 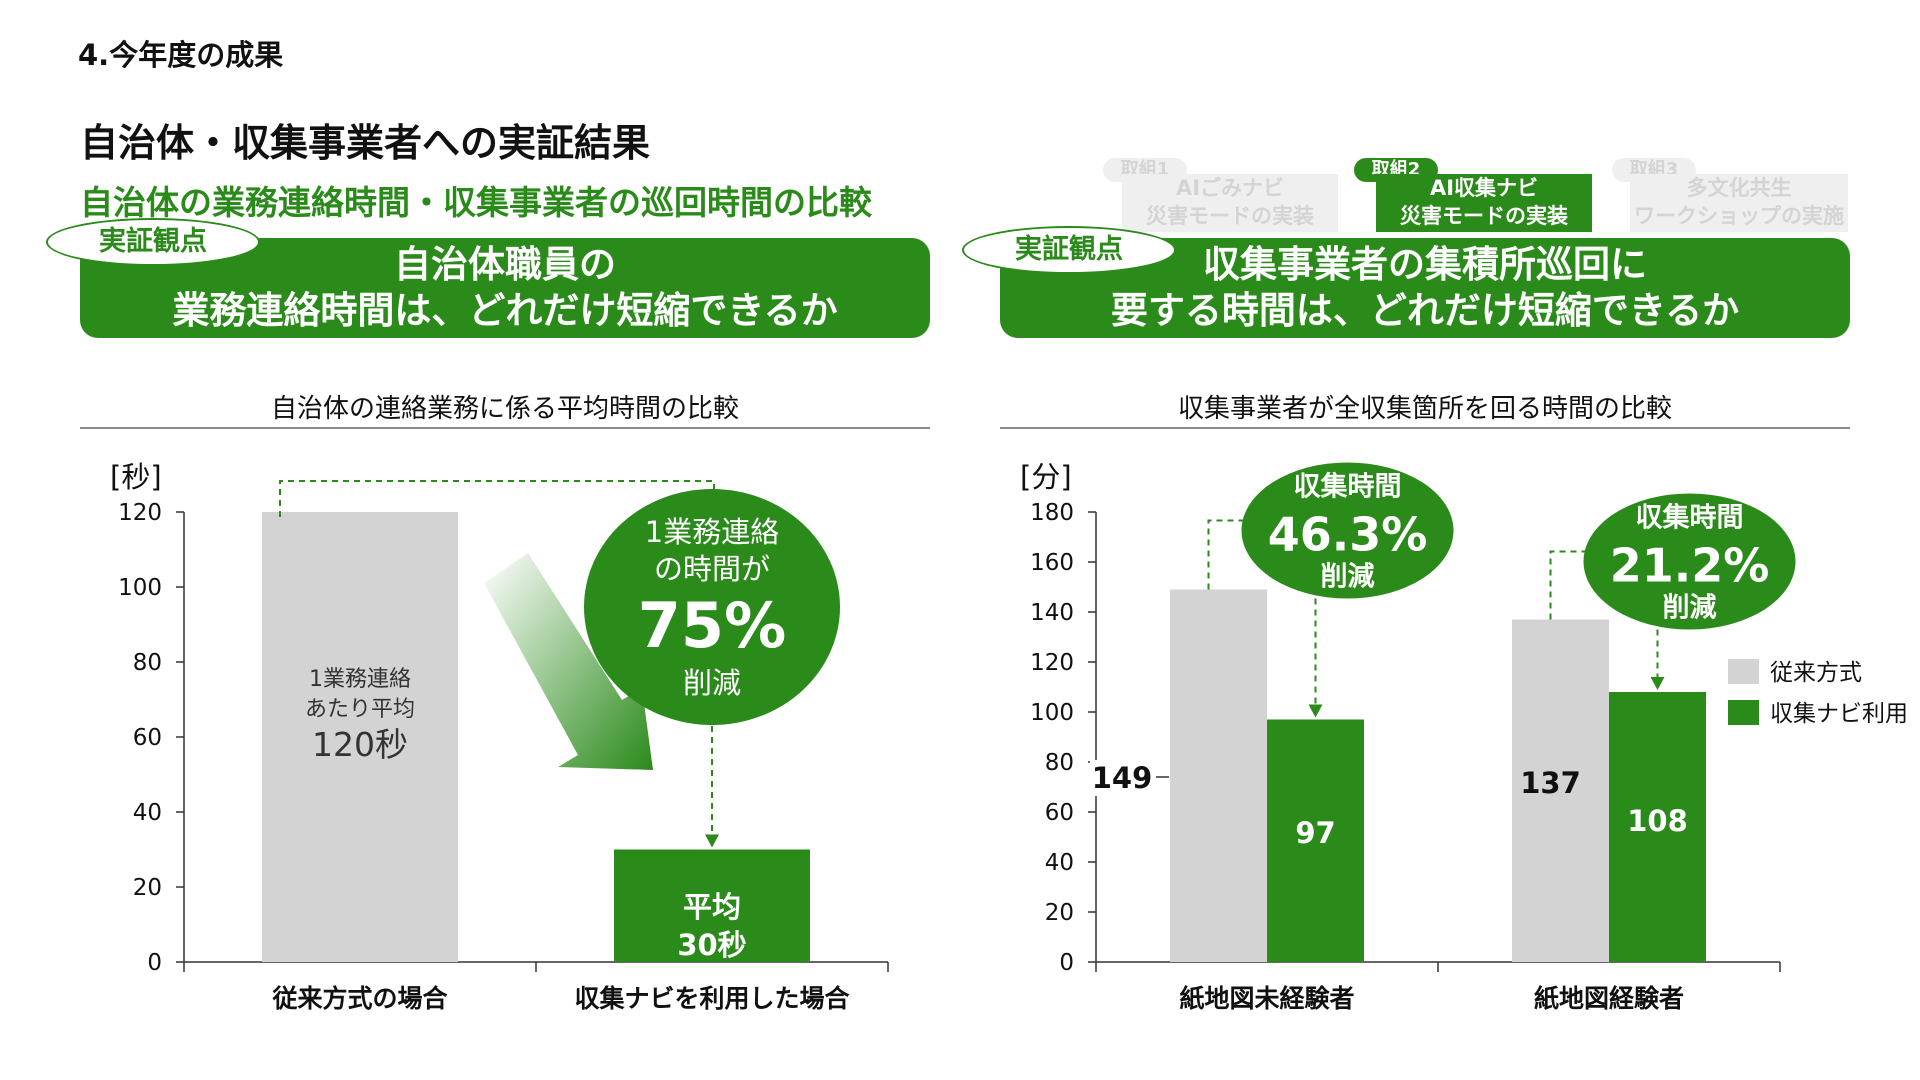 I want to click on left-chart-rule, so click(x=505, y=428).